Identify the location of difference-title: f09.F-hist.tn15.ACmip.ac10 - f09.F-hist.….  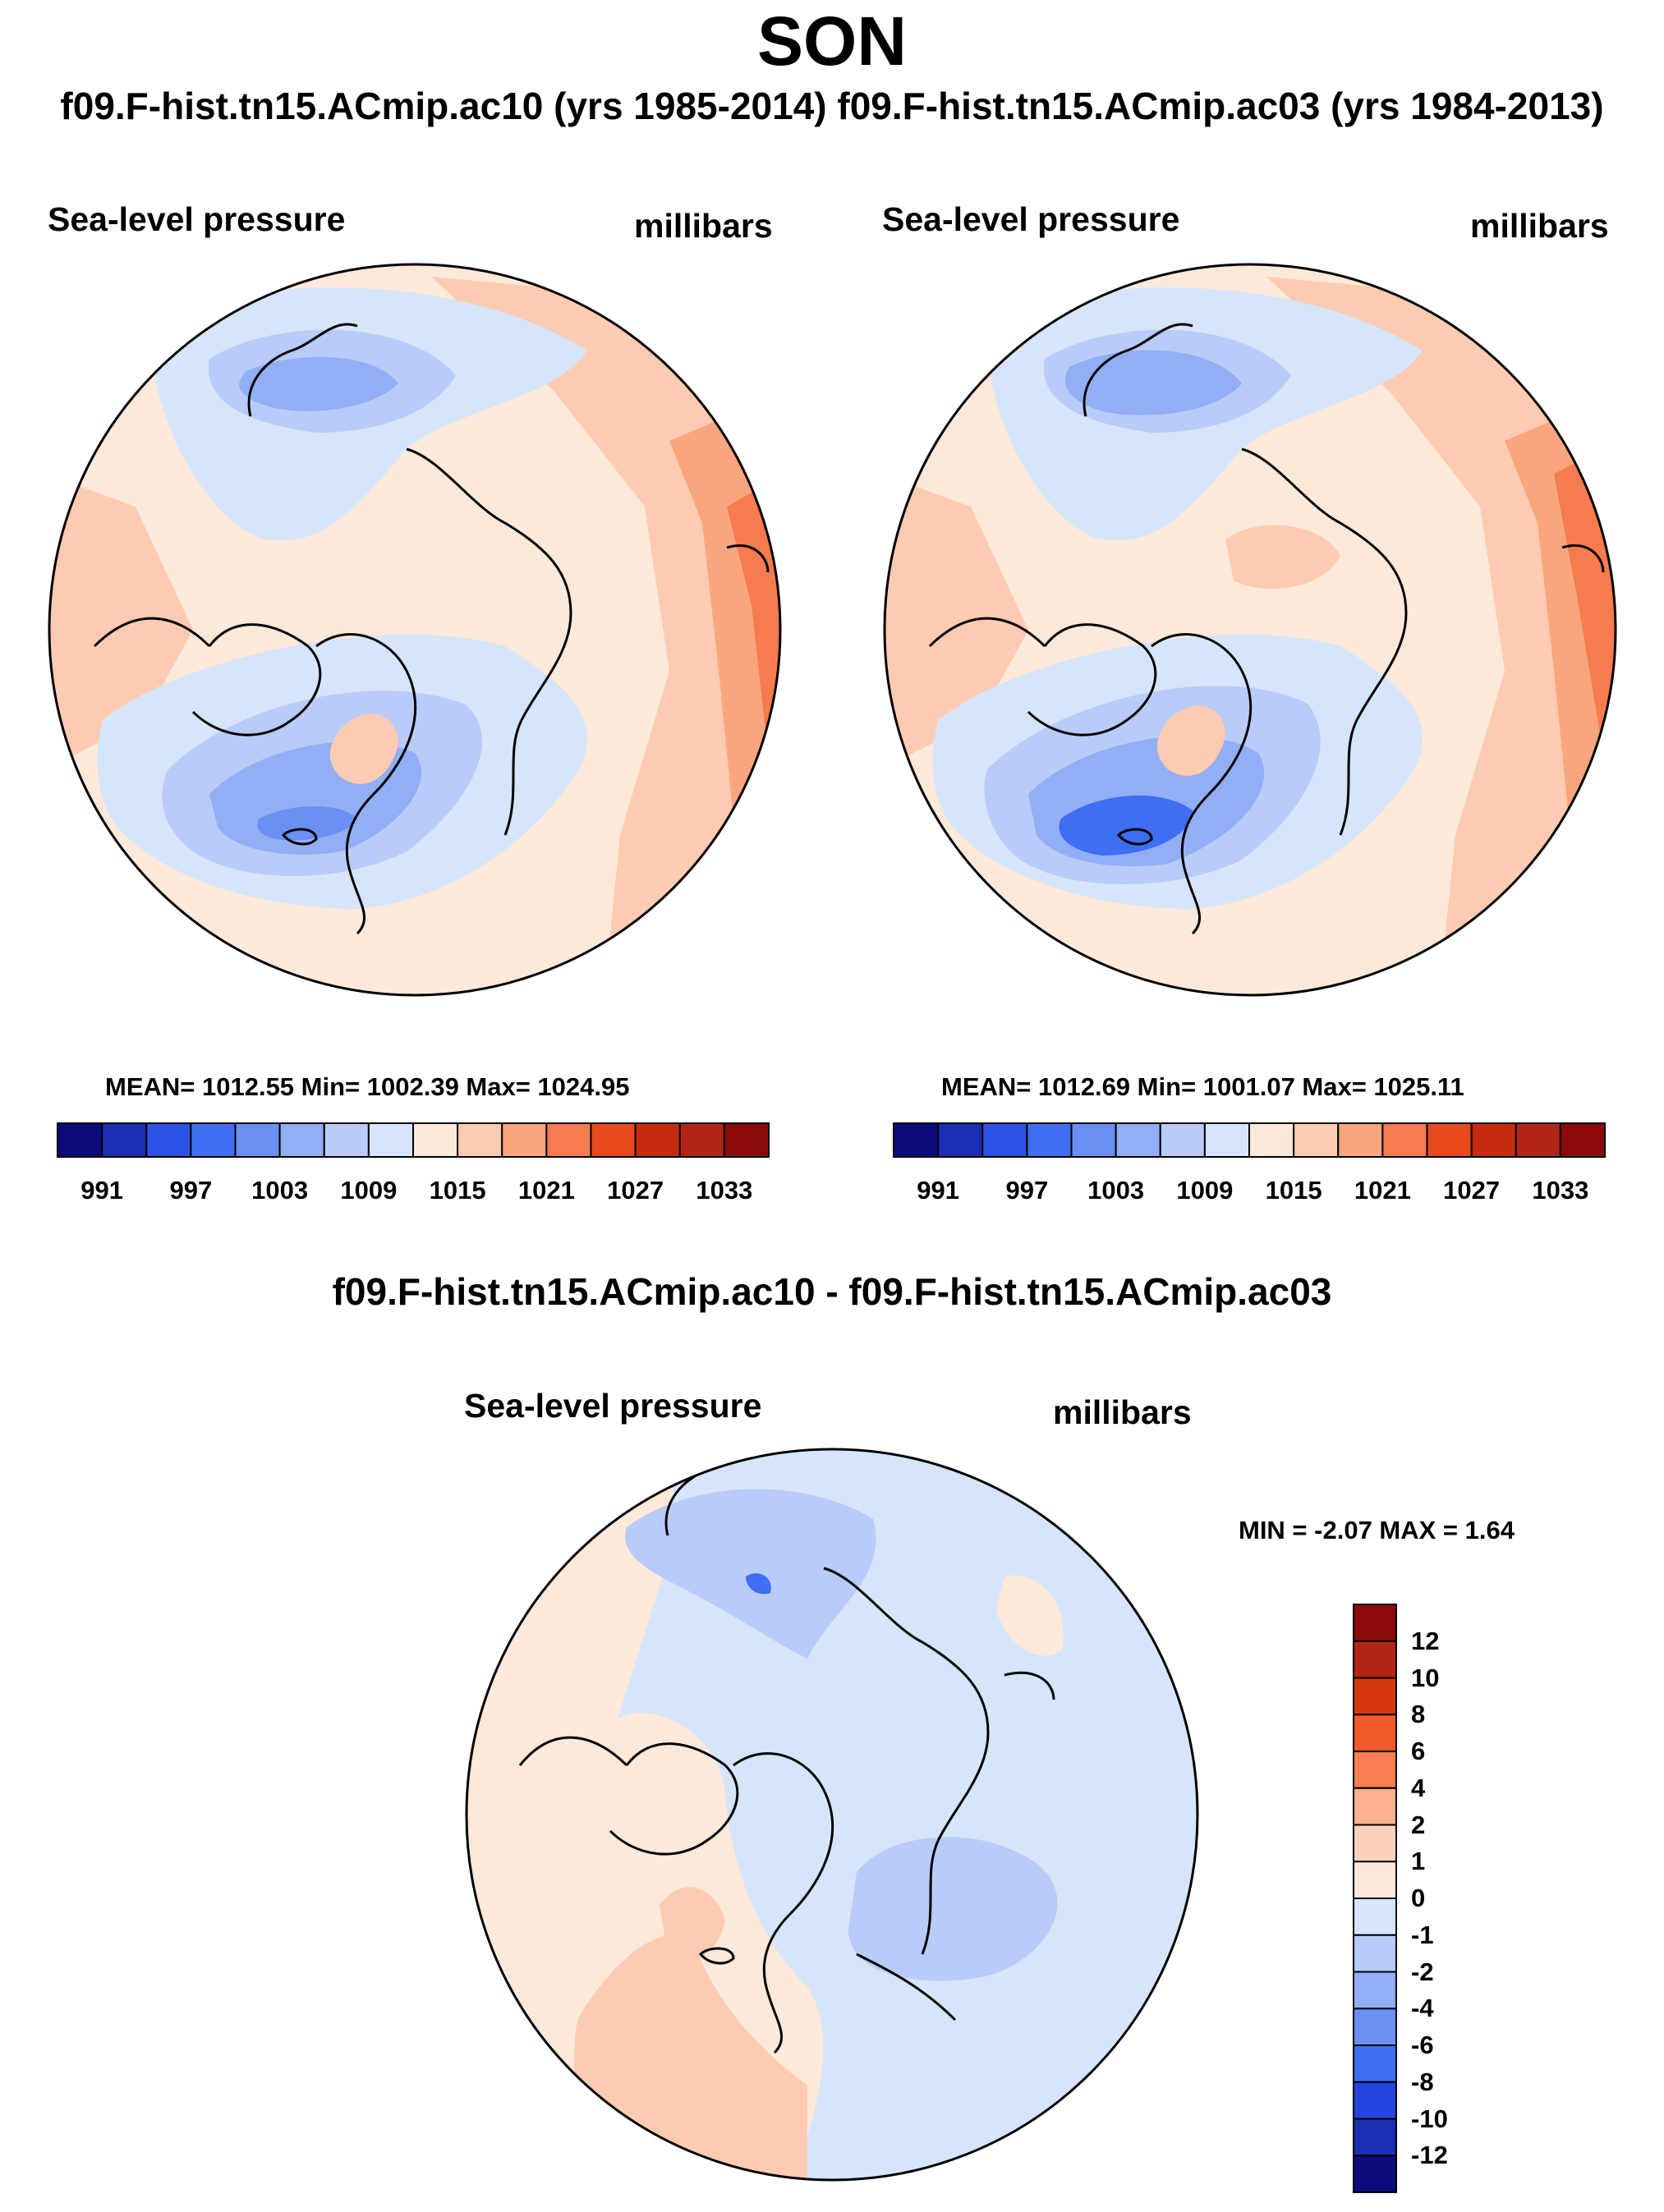
(832, 1291).